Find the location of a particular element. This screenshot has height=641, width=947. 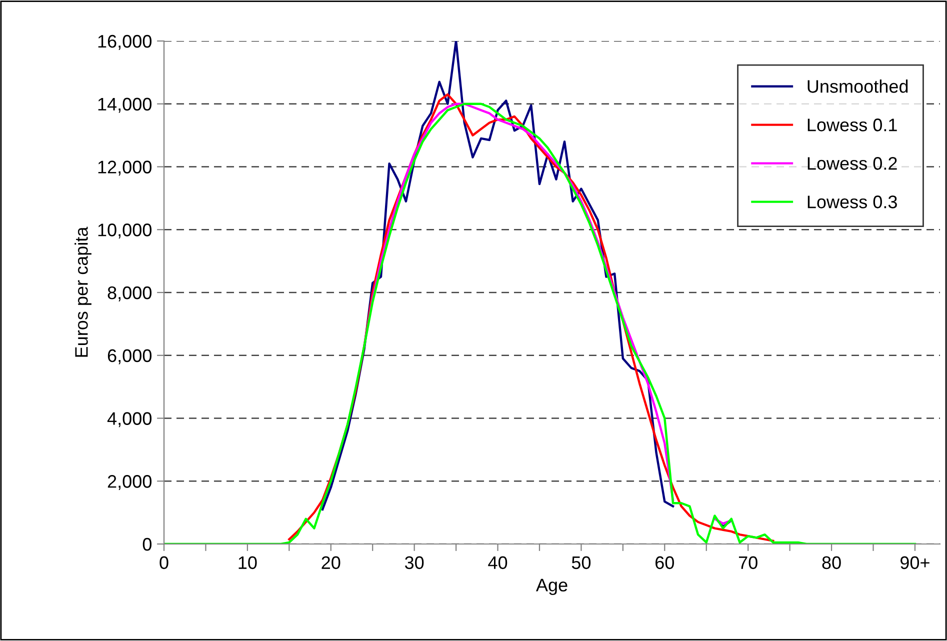

x-axis-title: Age is located at coordinates (552, 587).